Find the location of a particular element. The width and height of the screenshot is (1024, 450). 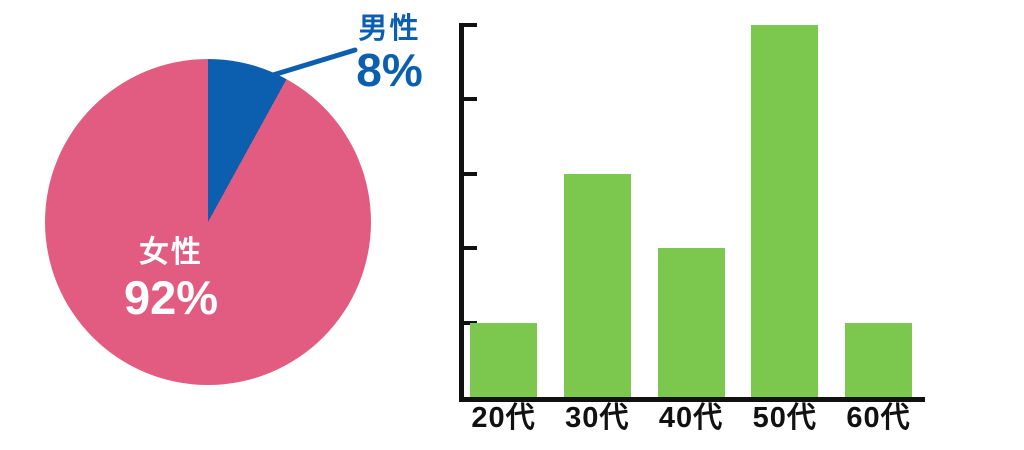

x-axis-label: 50代 is located at coordinates (784, 418).